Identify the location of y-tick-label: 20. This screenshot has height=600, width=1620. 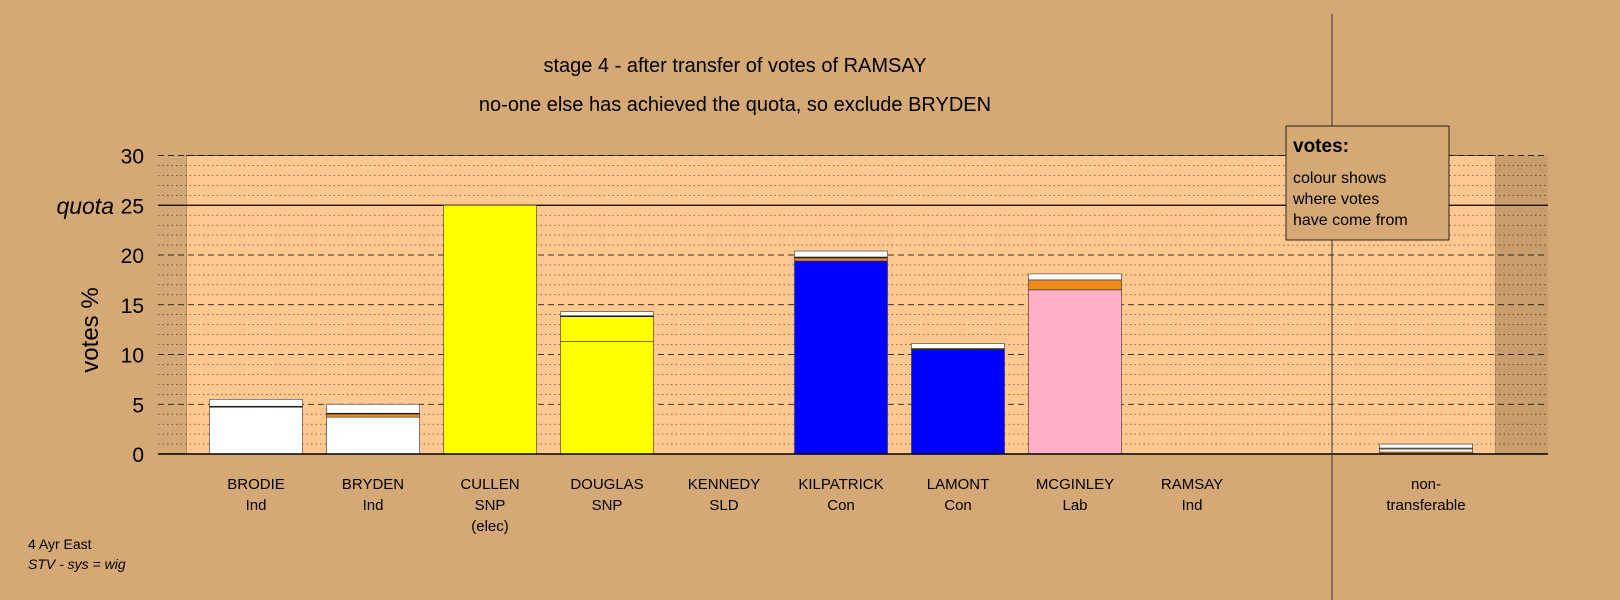
(132, 256).